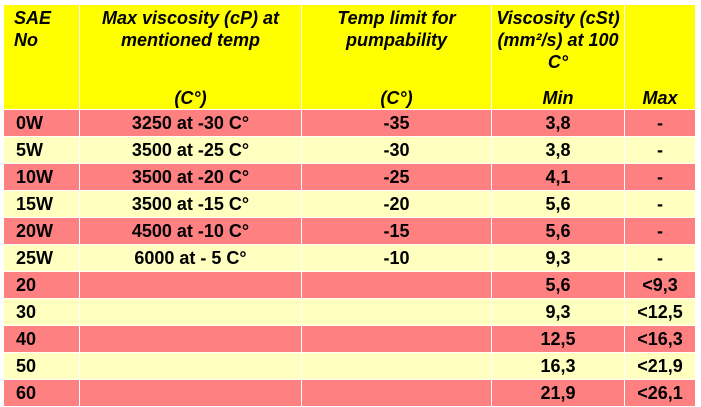 The width and height of the screenshot is (701, 407). Describe the element at coordinates (558, 98) in the screenshot. I see `header-min-label: Min` at that location.